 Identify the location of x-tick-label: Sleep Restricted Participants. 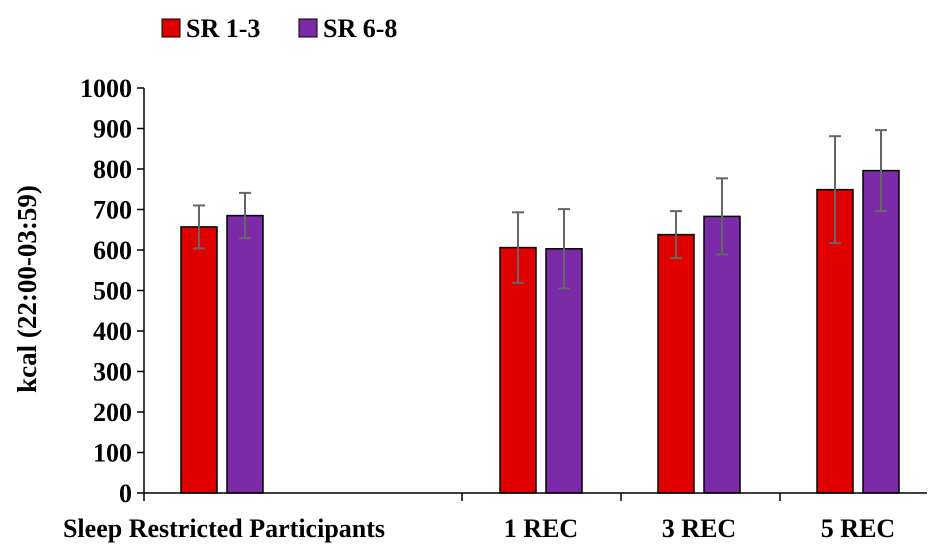
(224, 528).